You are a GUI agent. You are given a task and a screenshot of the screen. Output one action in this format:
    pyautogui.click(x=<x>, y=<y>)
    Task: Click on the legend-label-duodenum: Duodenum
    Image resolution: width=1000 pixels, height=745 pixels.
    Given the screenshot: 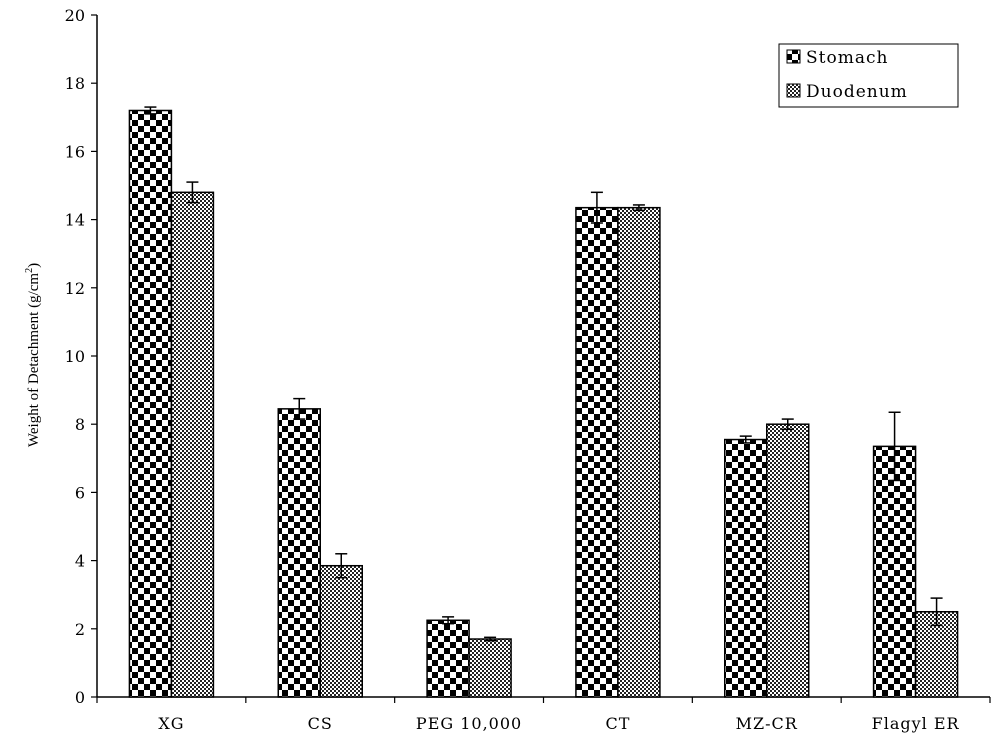 What is the action you would take?
    pyautogui.click(x=857, y=92)
    